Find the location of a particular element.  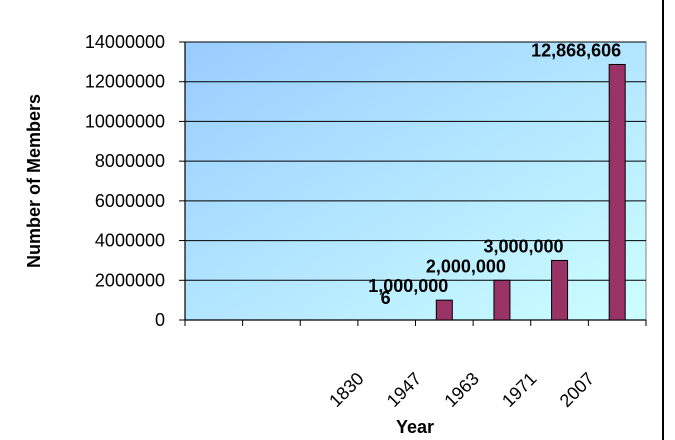

data-label: 3,000,000 is located at coordinates (523, 246).